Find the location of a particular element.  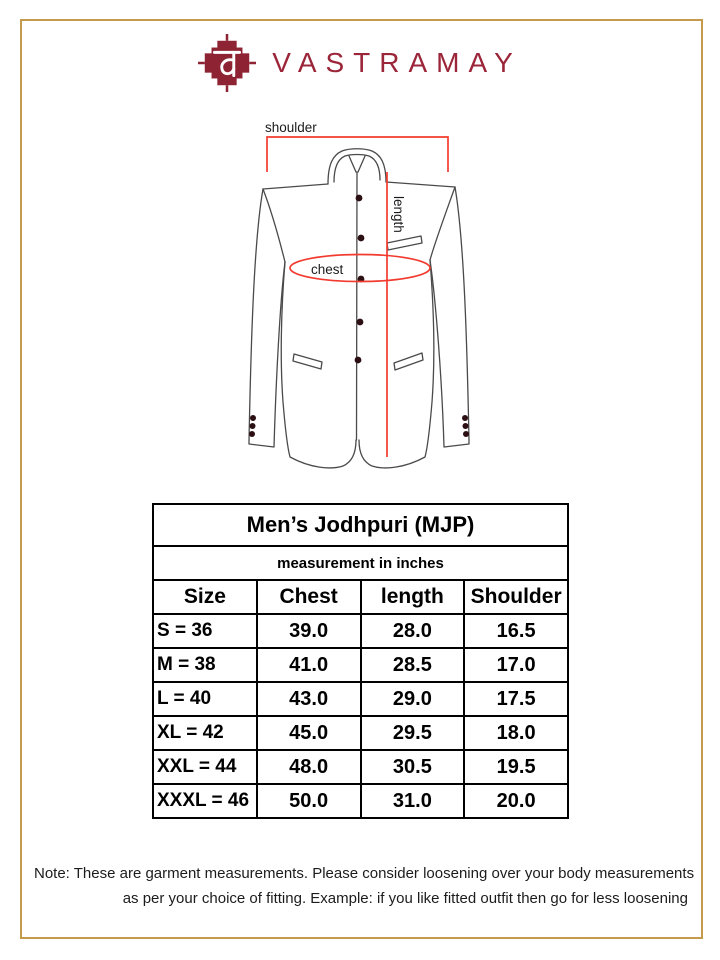

length-cell: 29.5 is located at coordinates (412, 733).